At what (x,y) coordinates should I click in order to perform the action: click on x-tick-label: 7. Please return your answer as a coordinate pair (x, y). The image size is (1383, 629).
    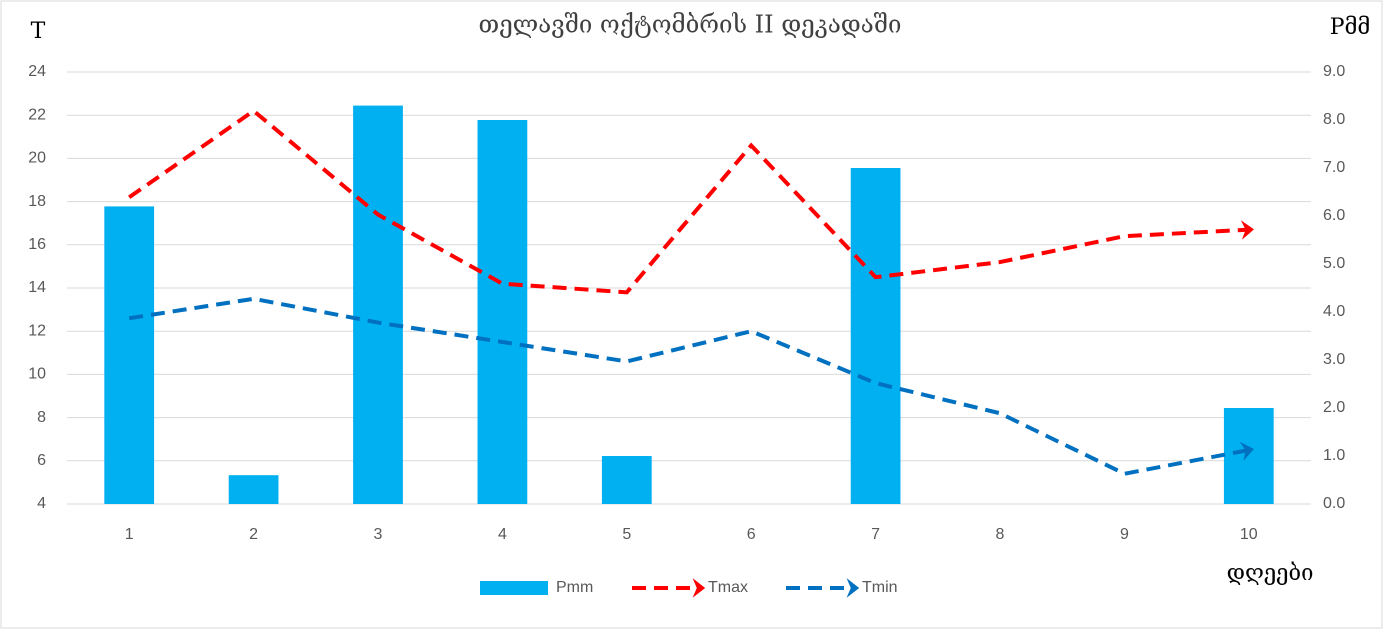
    Looking at the image, I should click on (875, 534).